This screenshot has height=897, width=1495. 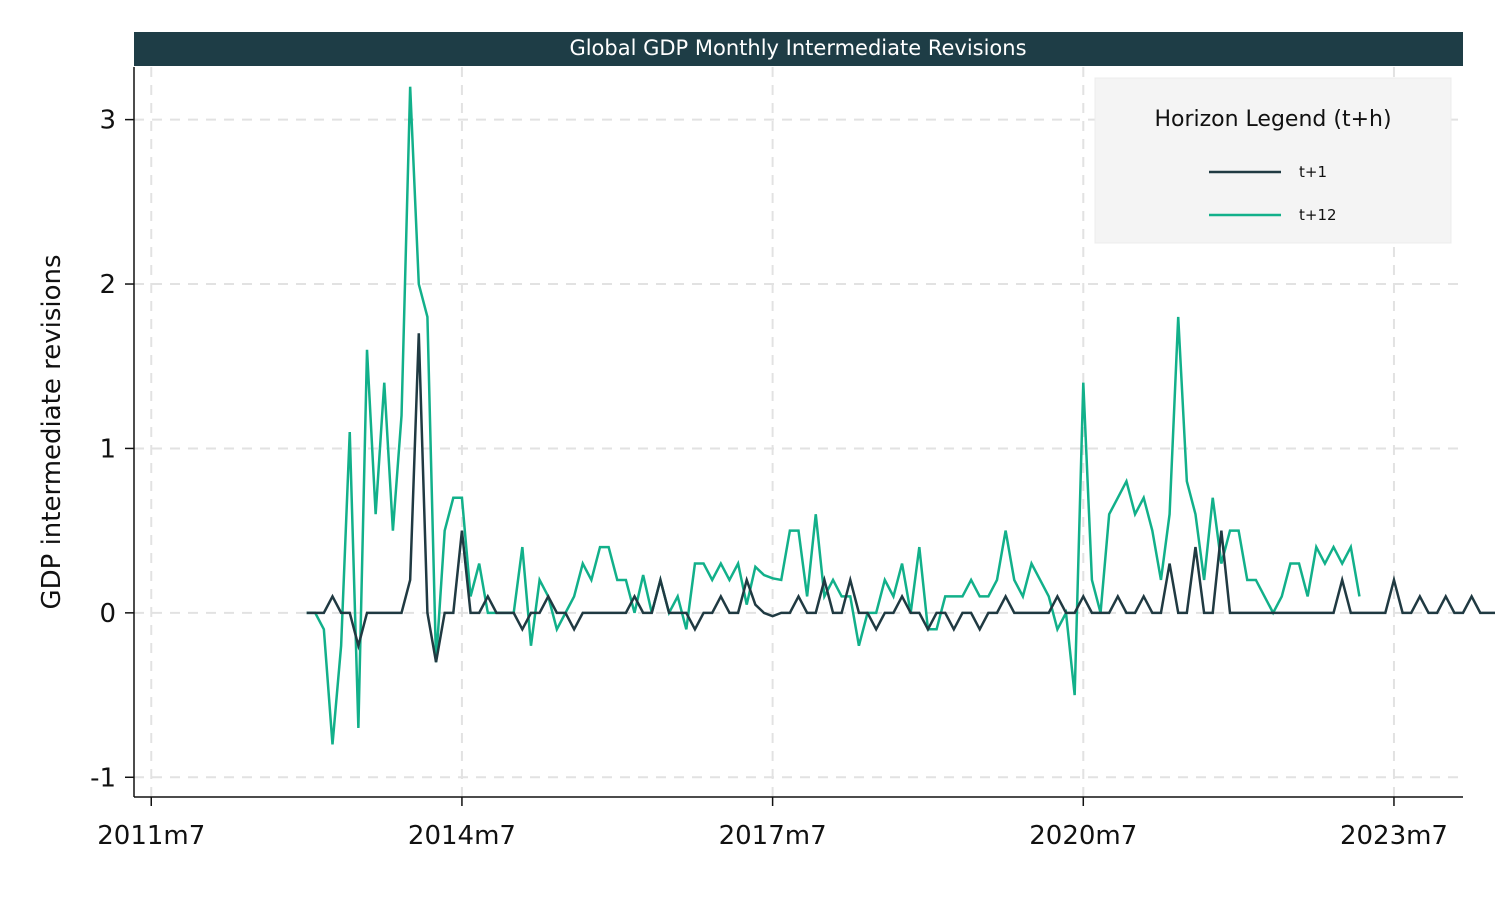 I want to click on legend-title: Horizon Legend (t+h), so click(x=1272, y=119).